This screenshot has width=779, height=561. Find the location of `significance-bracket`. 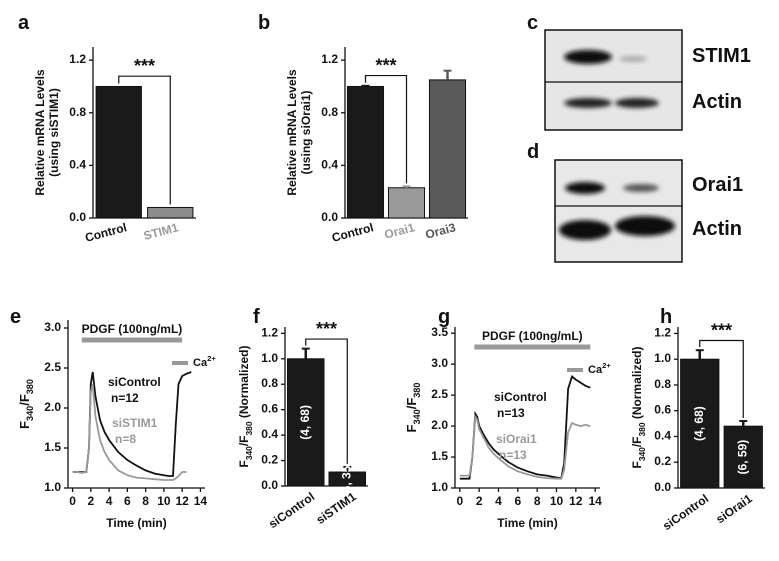

significance-bracket is located at coordinates (326, 401).